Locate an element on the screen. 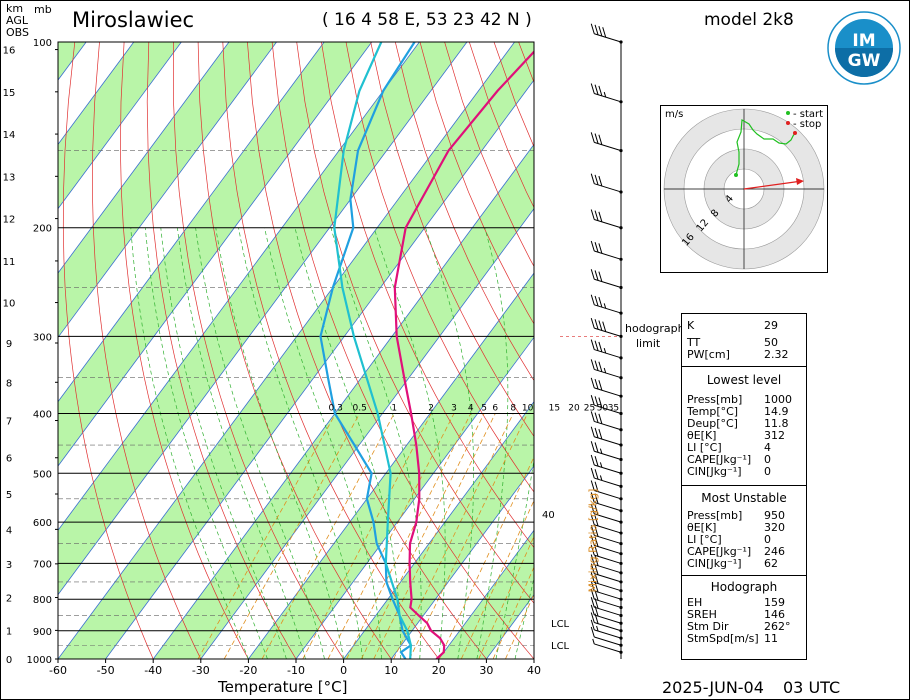  hodo-stop-dot is located at coordinates (795, 133).